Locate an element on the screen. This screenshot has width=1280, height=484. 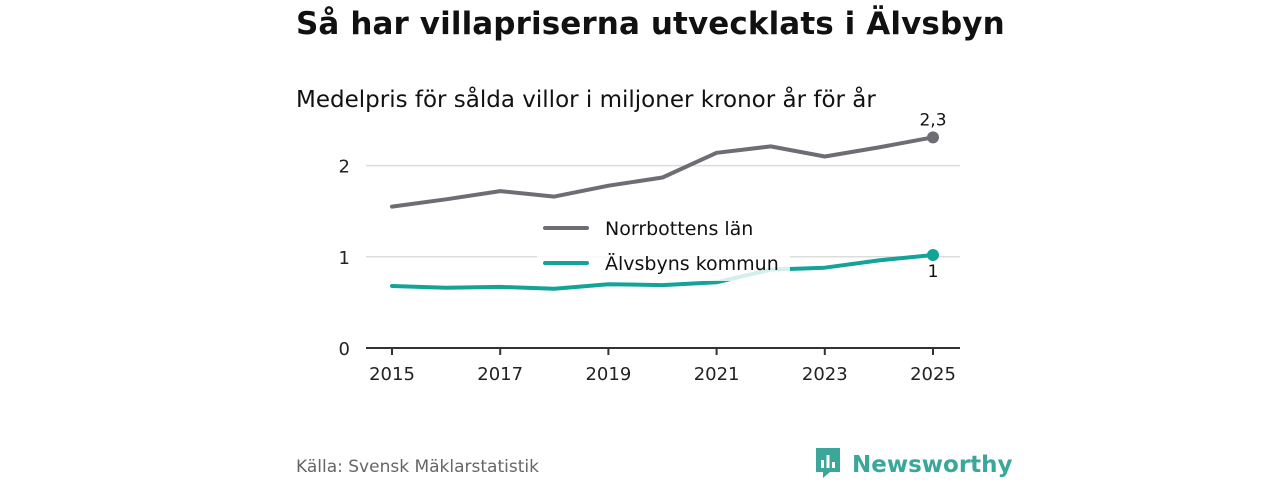
x-tick-label: 2025 is located at coordinates (933, 374).